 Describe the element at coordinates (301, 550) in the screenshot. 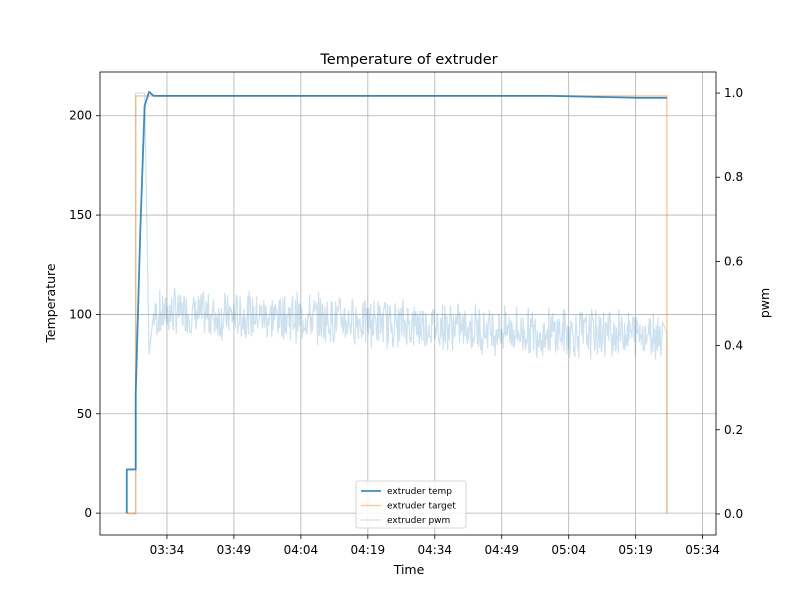

I see `x-tick-label: 04:04` at that location.